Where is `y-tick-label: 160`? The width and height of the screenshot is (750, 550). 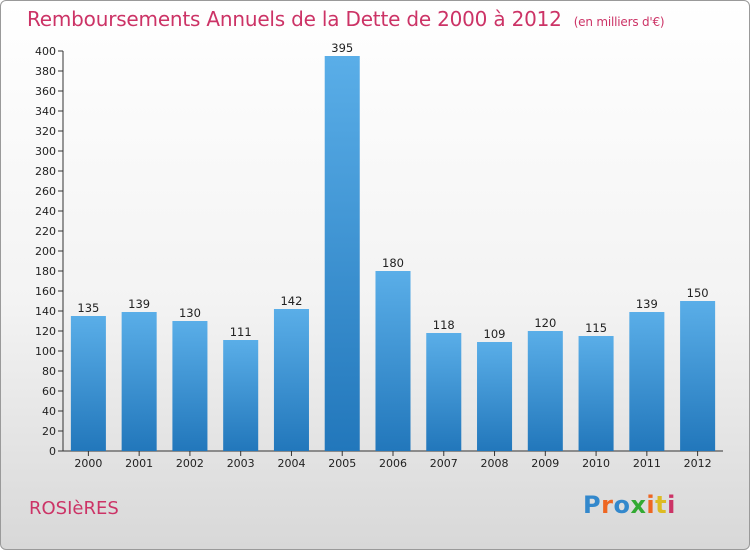 y-tick-label: 160 is located at coordinates (45, 291).